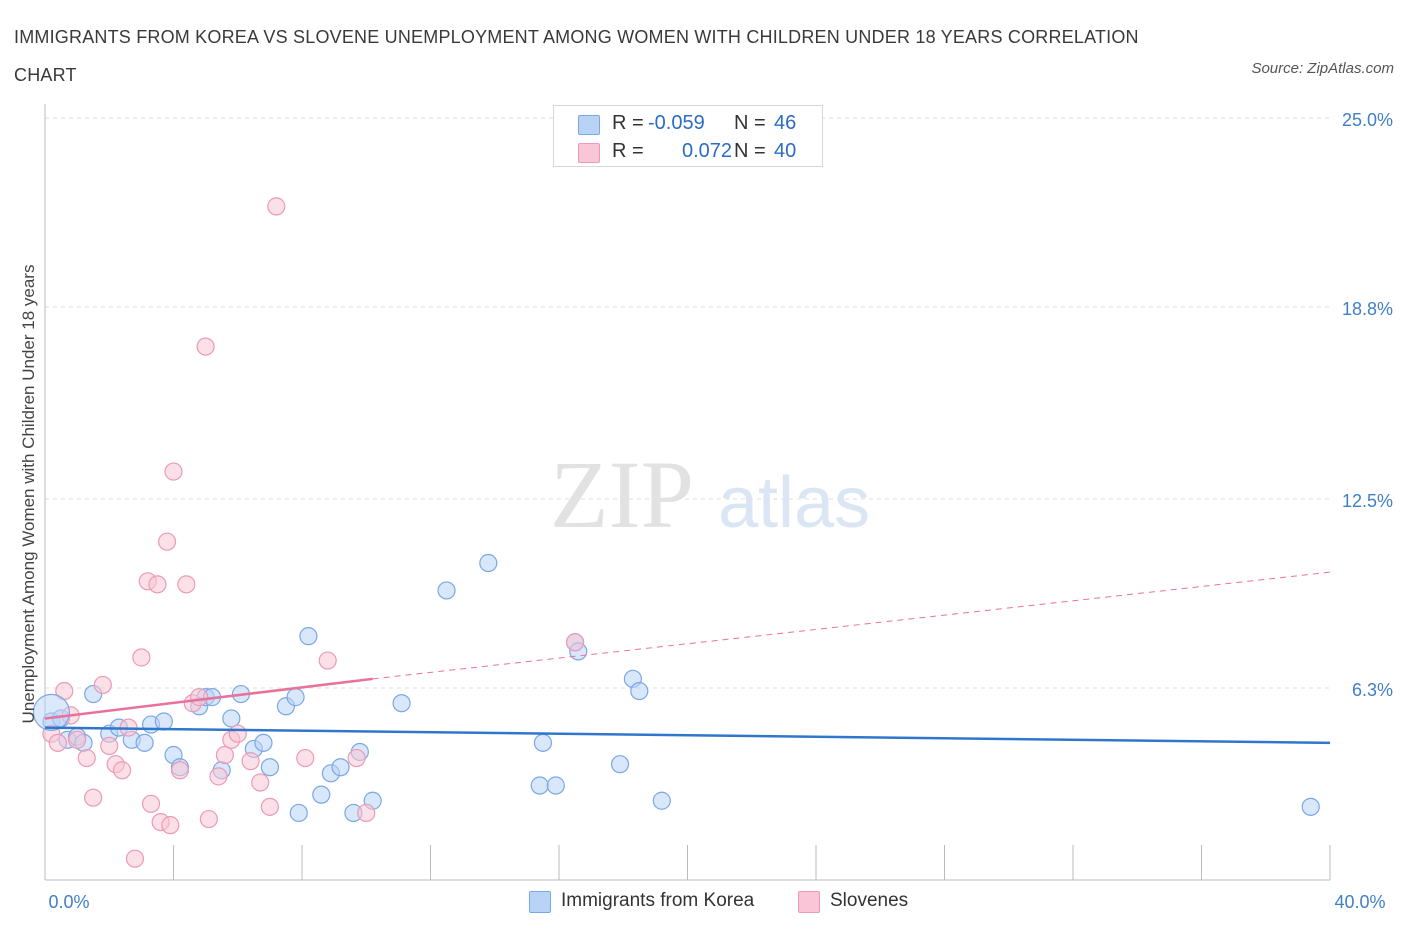 The image size is (1406, 930). Describe the element at coordinates (707, 151) in the screenshot. I see `r-value: 0.072` at that location.